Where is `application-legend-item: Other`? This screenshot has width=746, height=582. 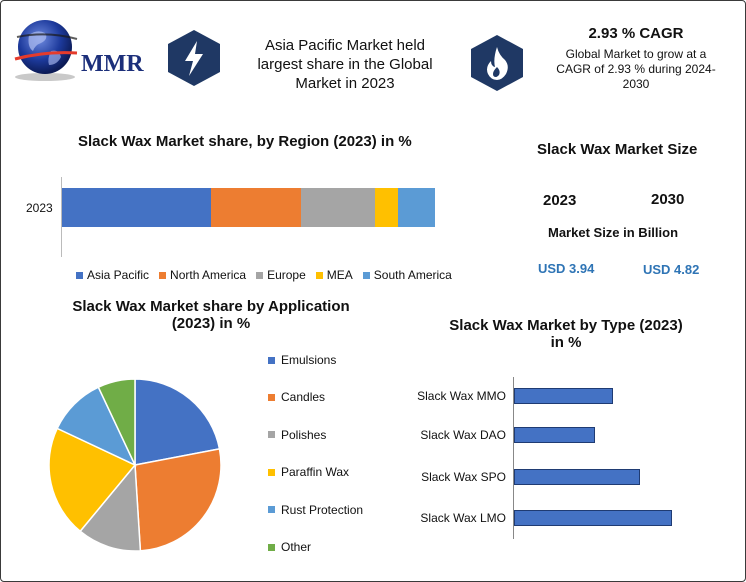 application-legend-item: Other is located at coordinates (289, 547).